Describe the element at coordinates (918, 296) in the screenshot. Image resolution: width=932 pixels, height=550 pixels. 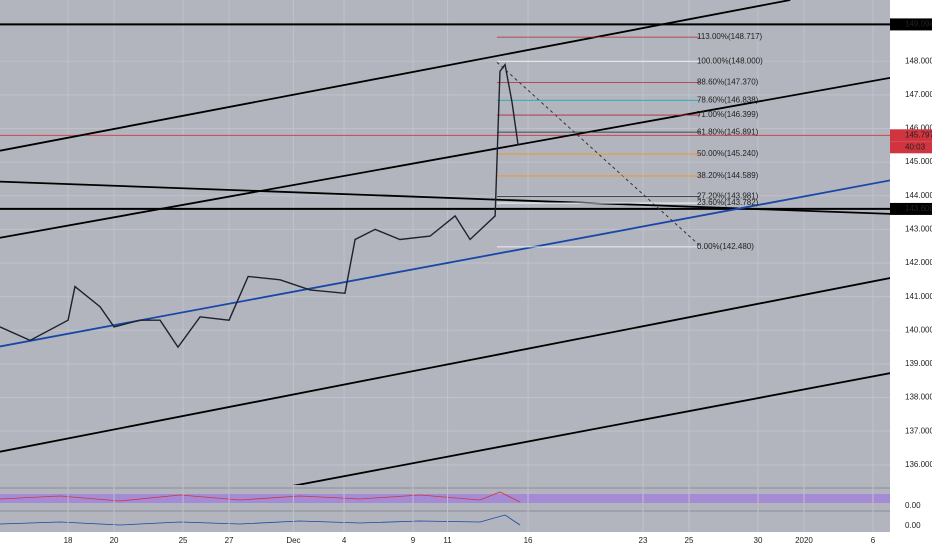
I see `y-tick-label: 141.000` at that location.